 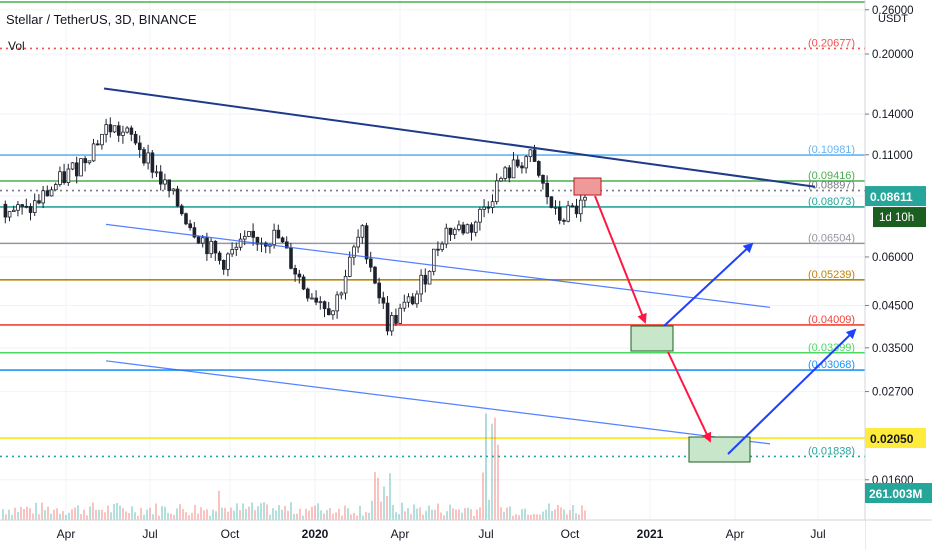 I want to click on price-tag-label: 0.08611, so click(x=891, y=197).